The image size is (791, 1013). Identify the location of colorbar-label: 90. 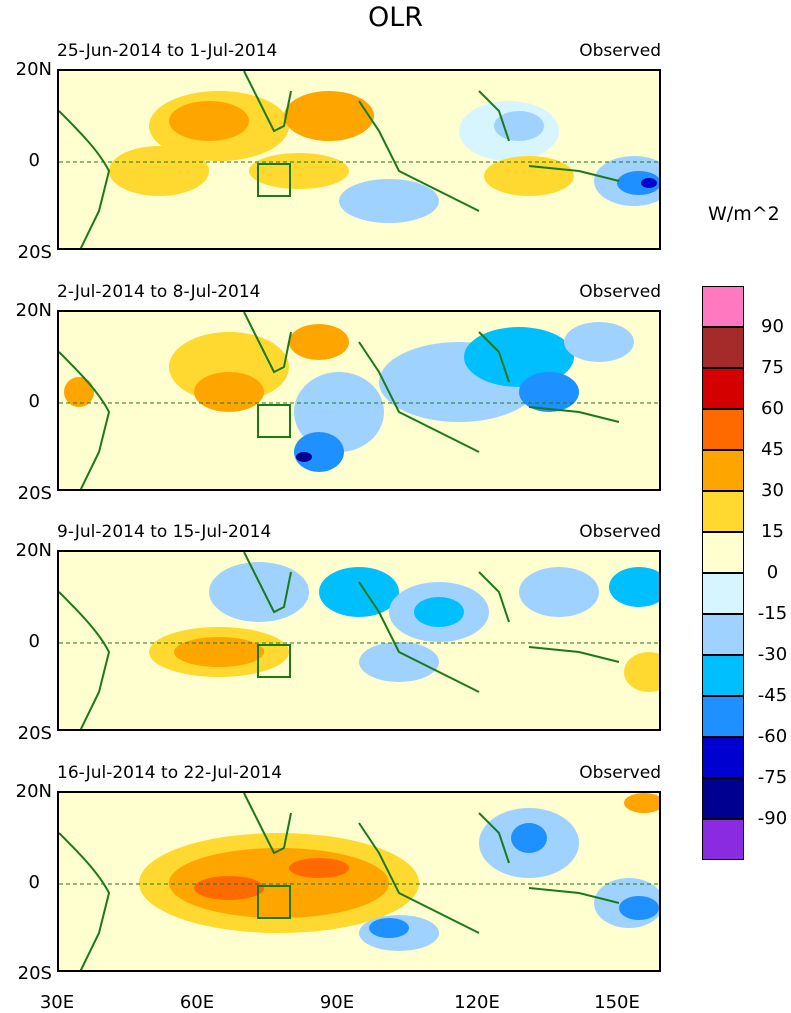
(772, 326).